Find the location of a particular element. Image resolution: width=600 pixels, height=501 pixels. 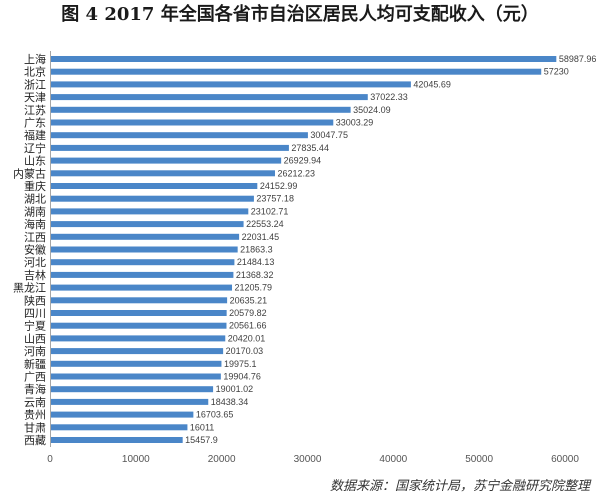

value-label-27: 19001.02 is located at coordinates (235, 389).